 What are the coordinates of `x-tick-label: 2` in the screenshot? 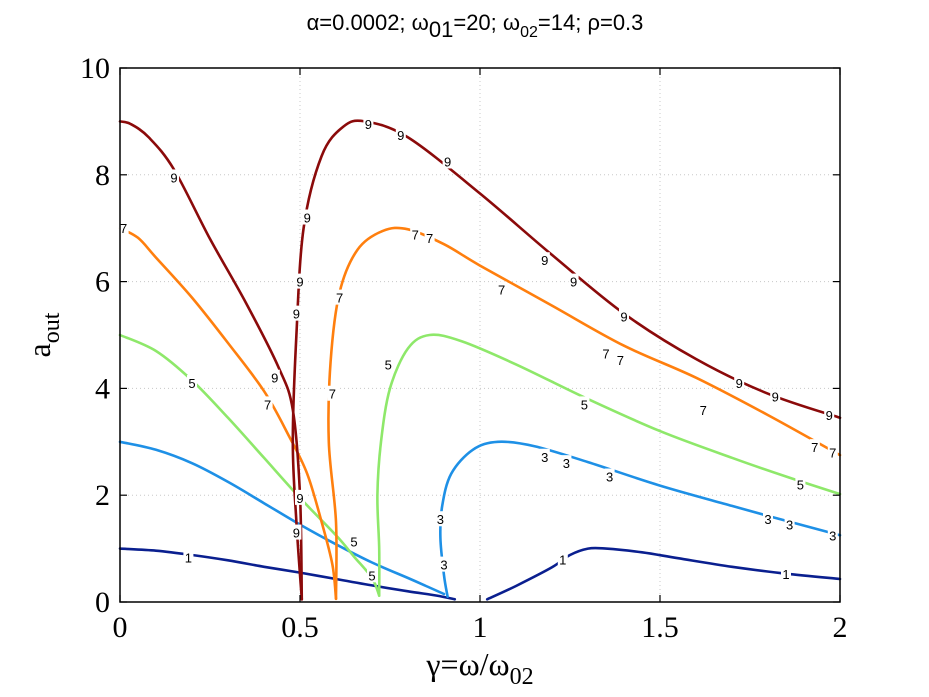 It's located at (840, 627).